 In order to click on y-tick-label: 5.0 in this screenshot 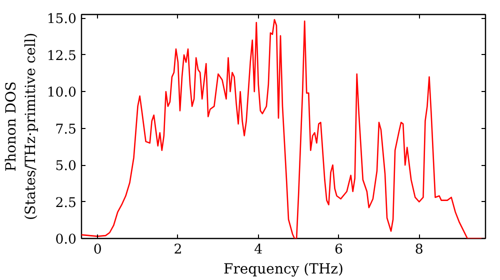, I will do `click(66, 166)`.